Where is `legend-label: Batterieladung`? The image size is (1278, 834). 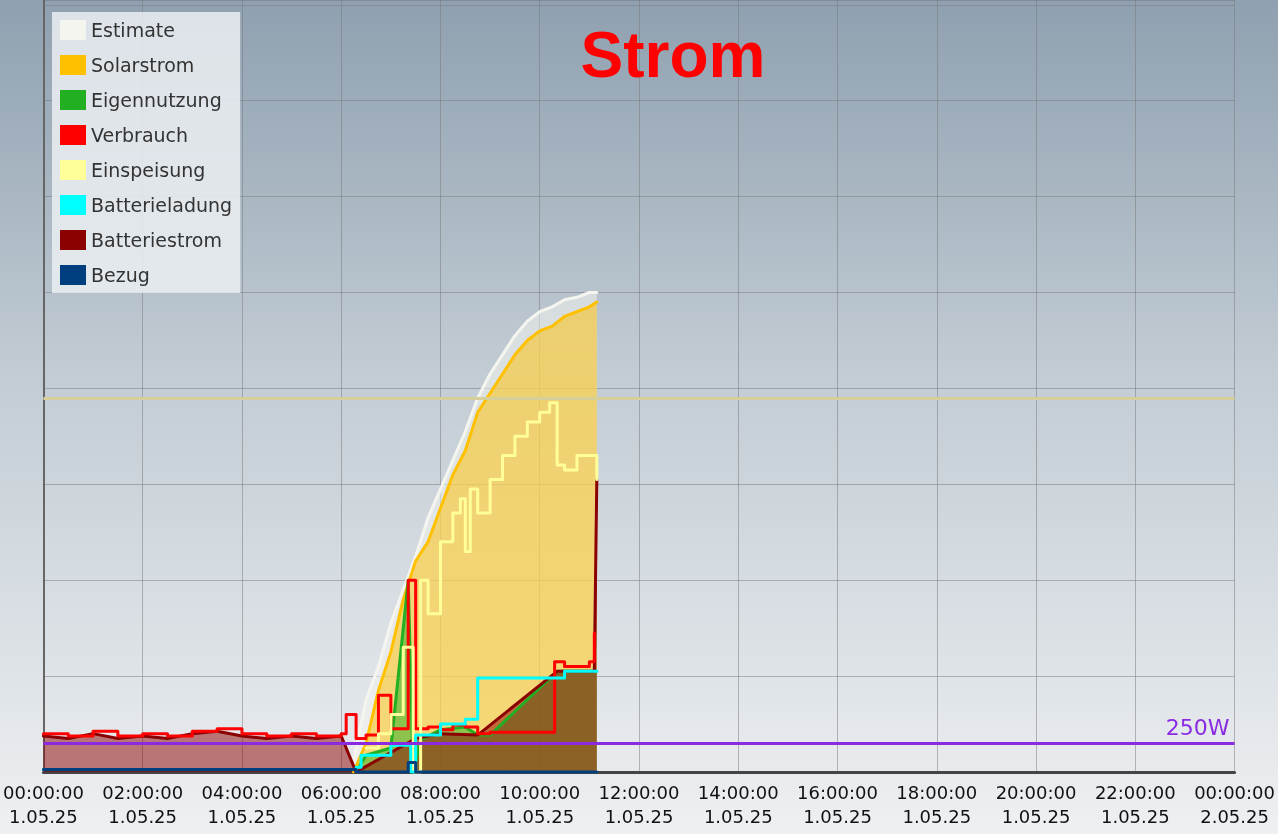 legend-label: Batterieladung is located at coordinates (162, 205).